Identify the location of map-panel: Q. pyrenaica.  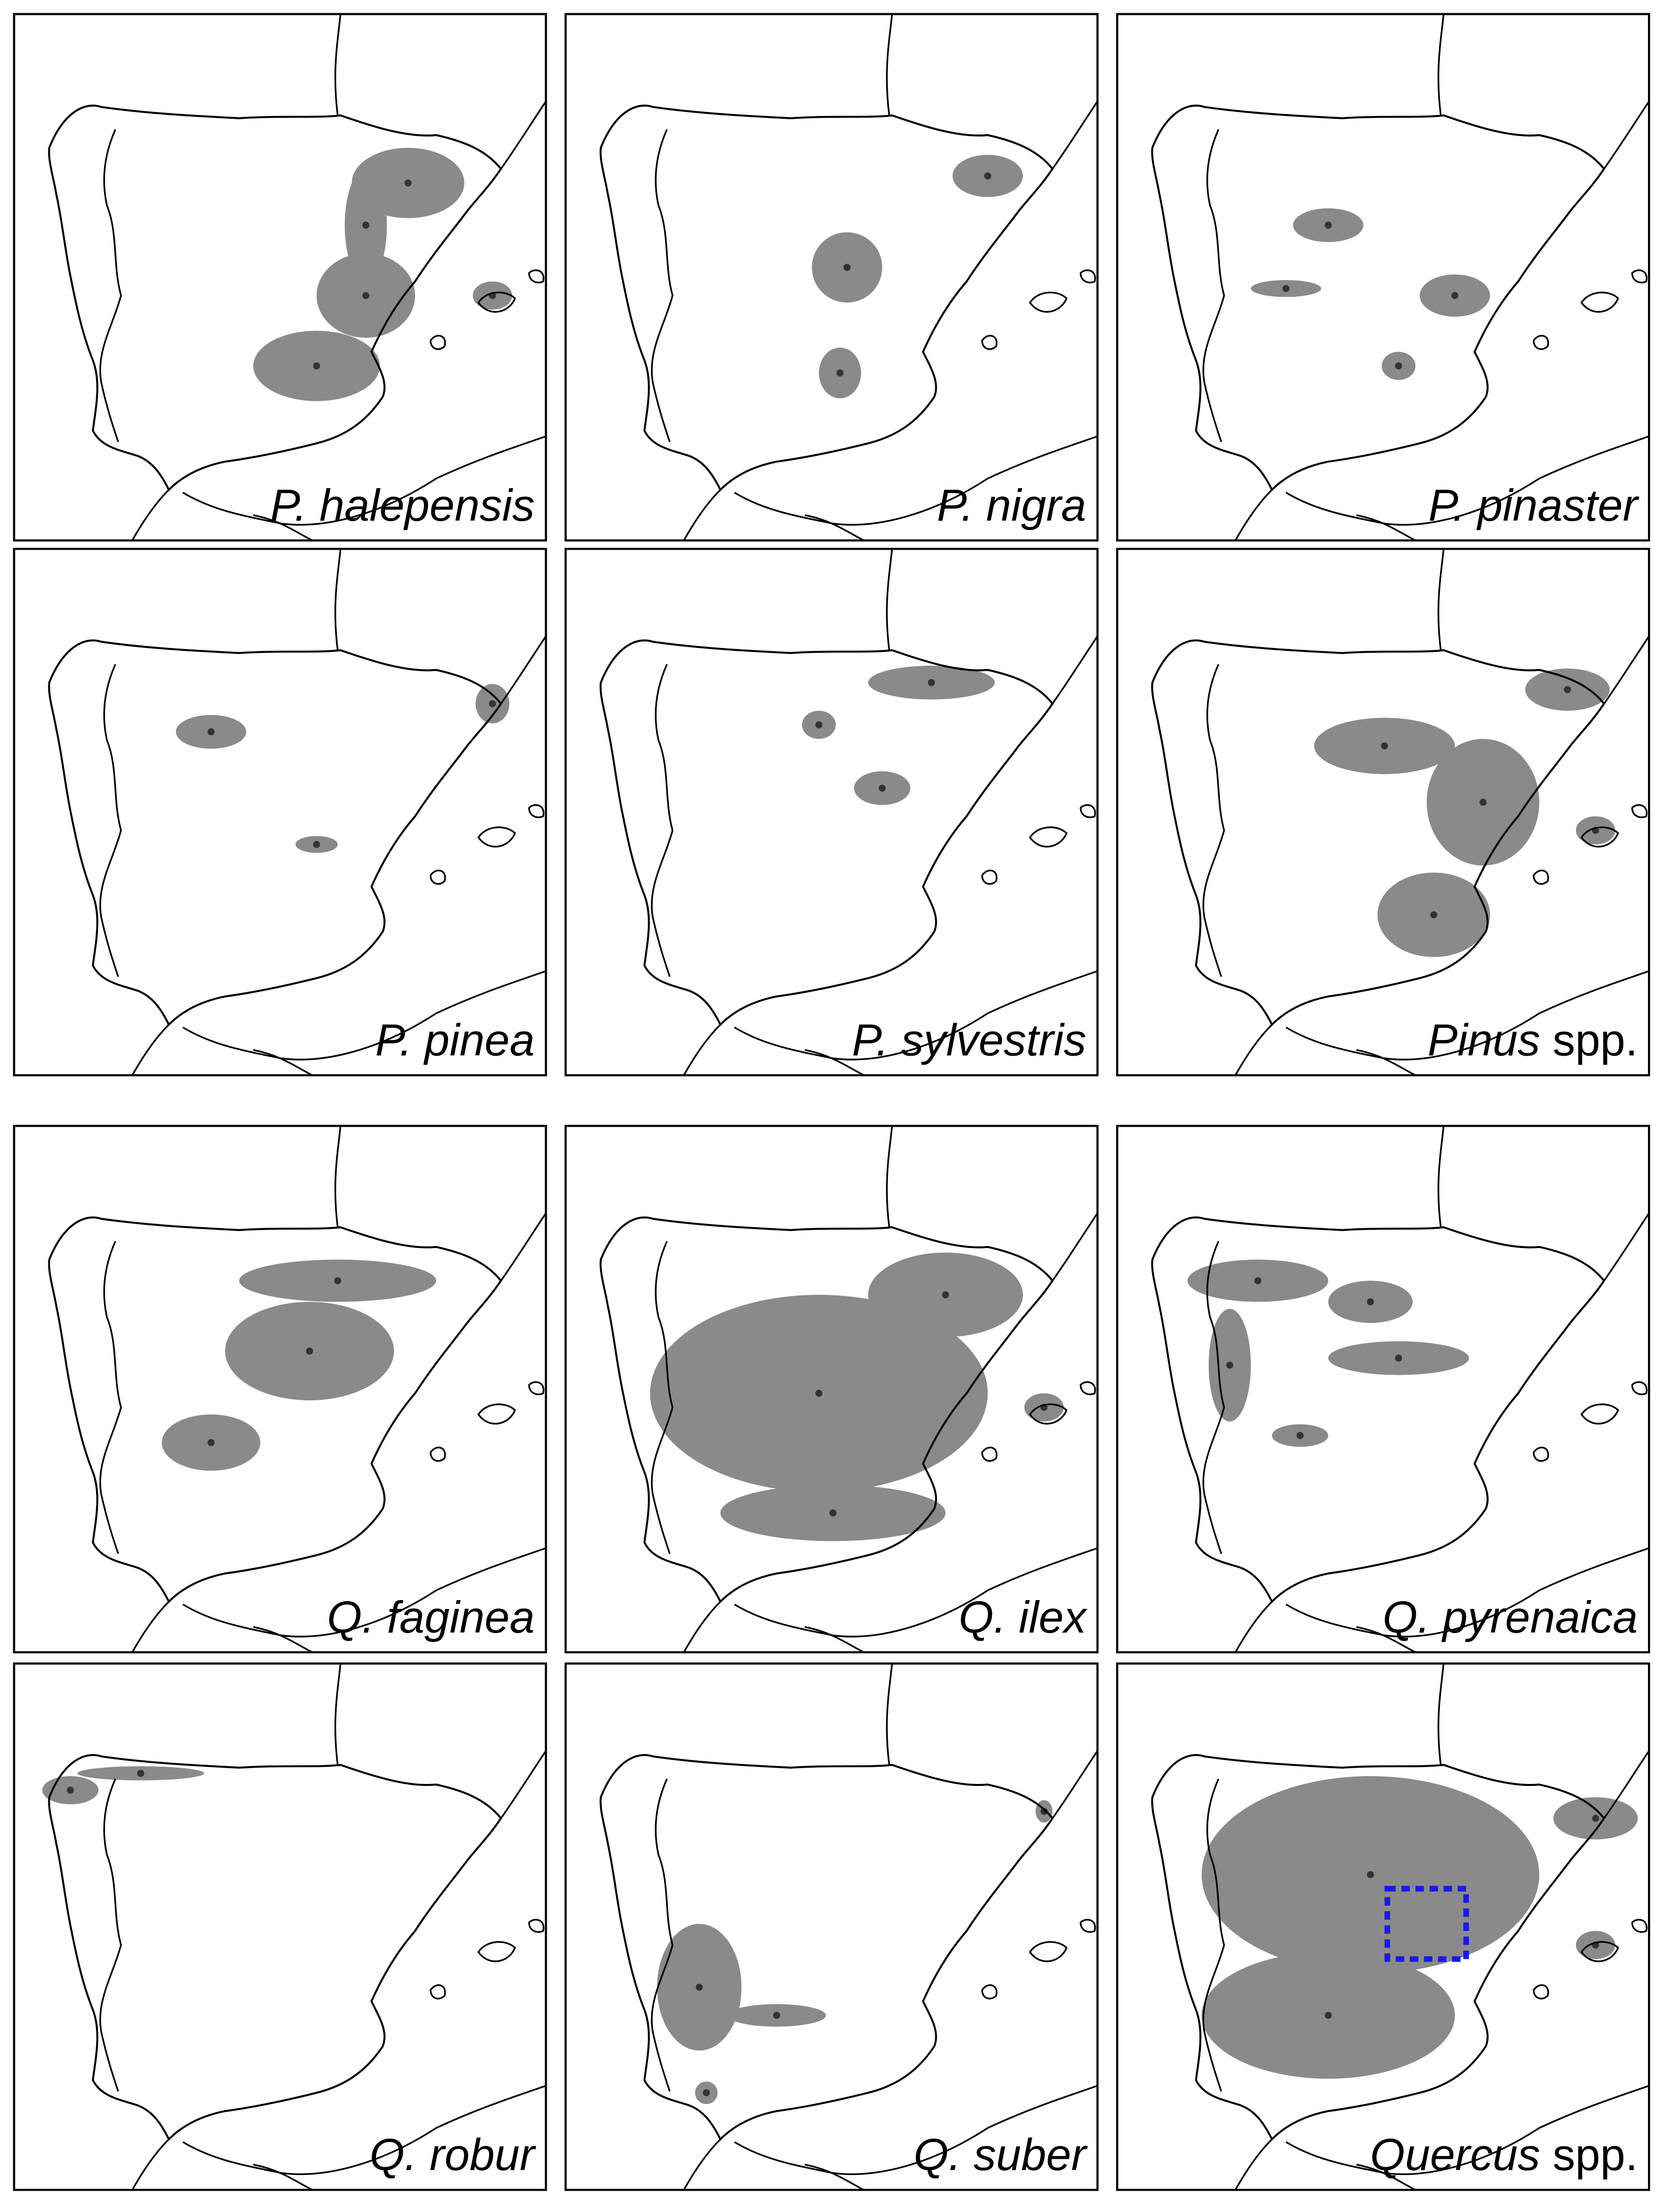
(1383, 1389).